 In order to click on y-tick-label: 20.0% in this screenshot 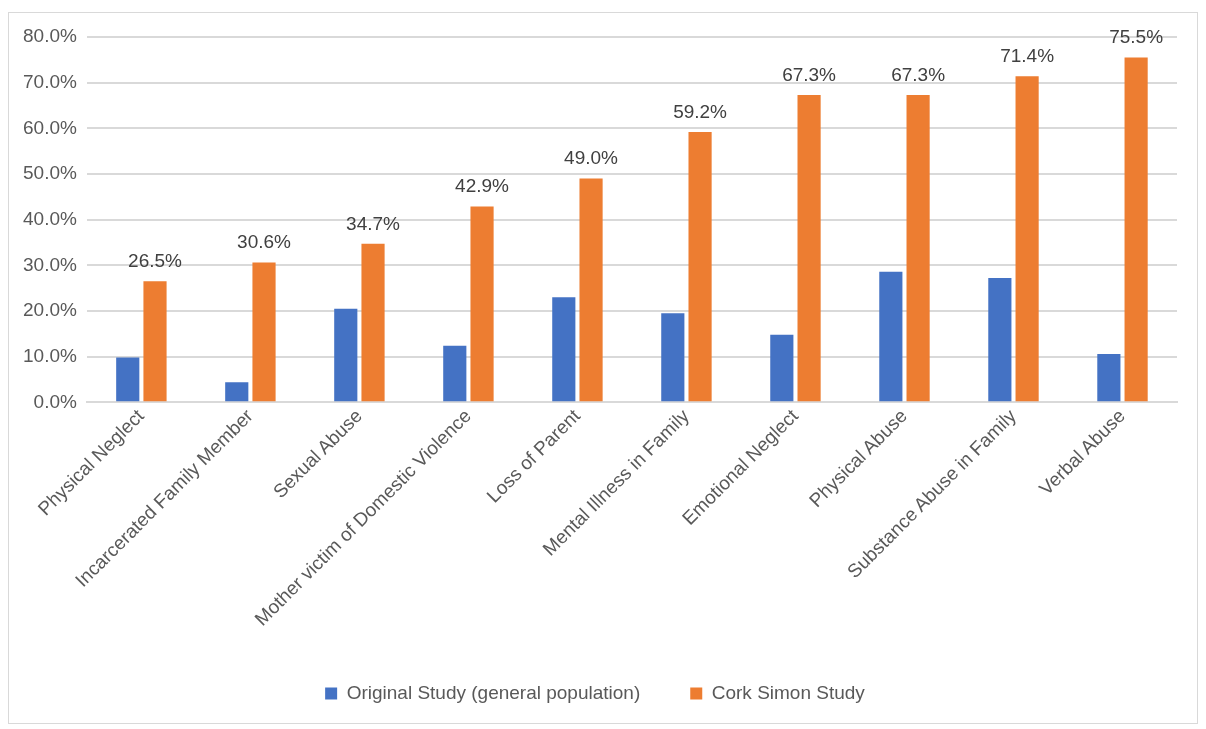, I will do `click(50, 310)`.